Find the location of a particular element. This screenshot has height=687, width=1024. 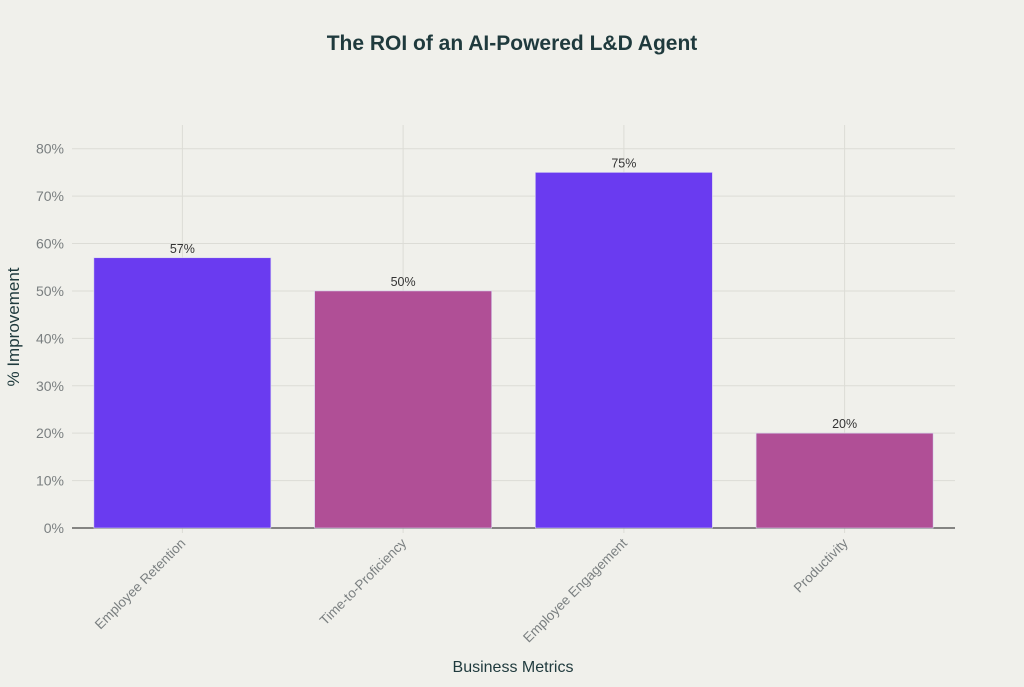

x-axis-label: Business Metrics is located at coordinates (513, 667).